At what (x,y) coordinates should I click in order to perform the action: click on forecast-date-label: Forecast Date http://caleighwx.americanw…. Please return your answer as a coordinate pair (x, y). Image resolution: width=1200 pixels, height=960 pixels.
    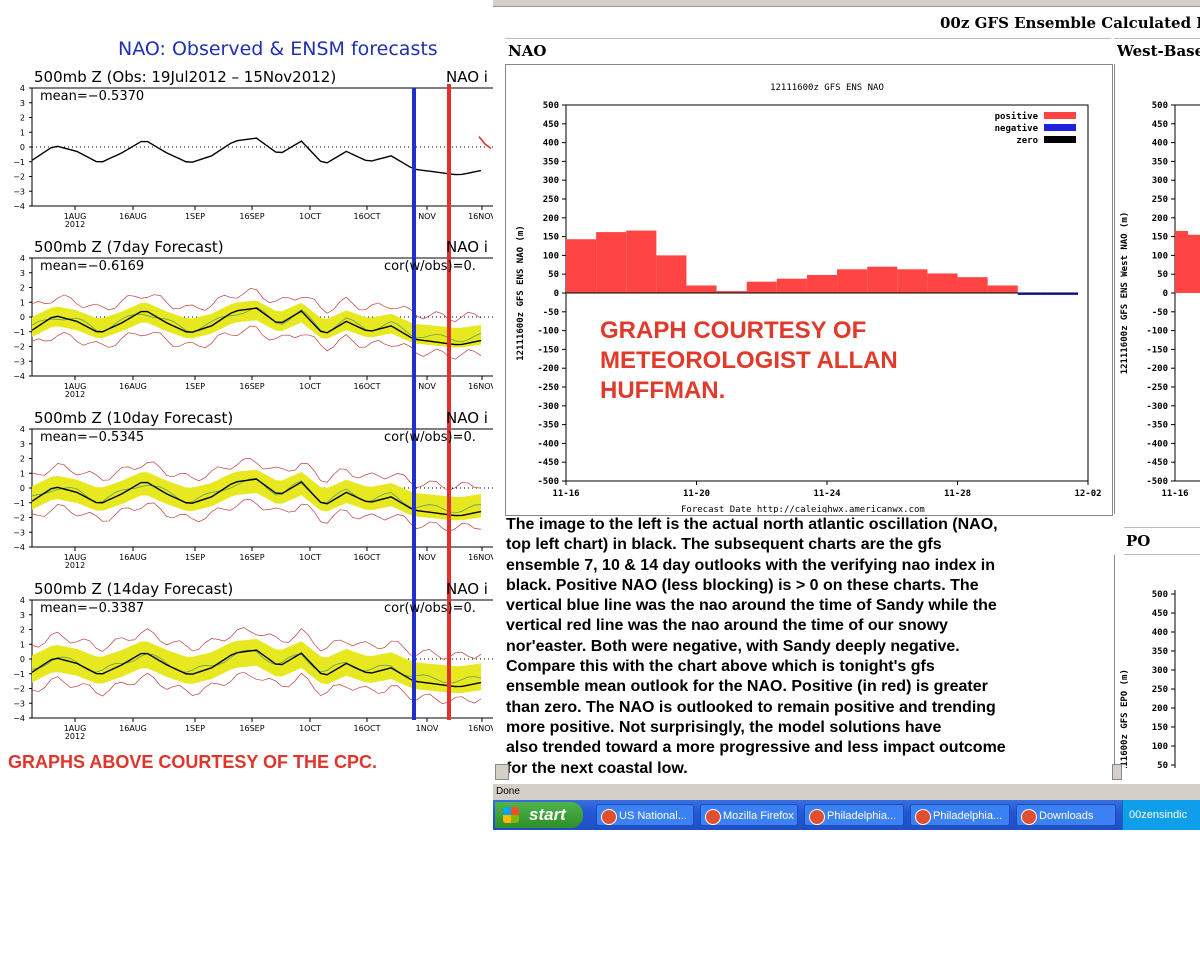
    Looking at the image, I should click on (803, 509).